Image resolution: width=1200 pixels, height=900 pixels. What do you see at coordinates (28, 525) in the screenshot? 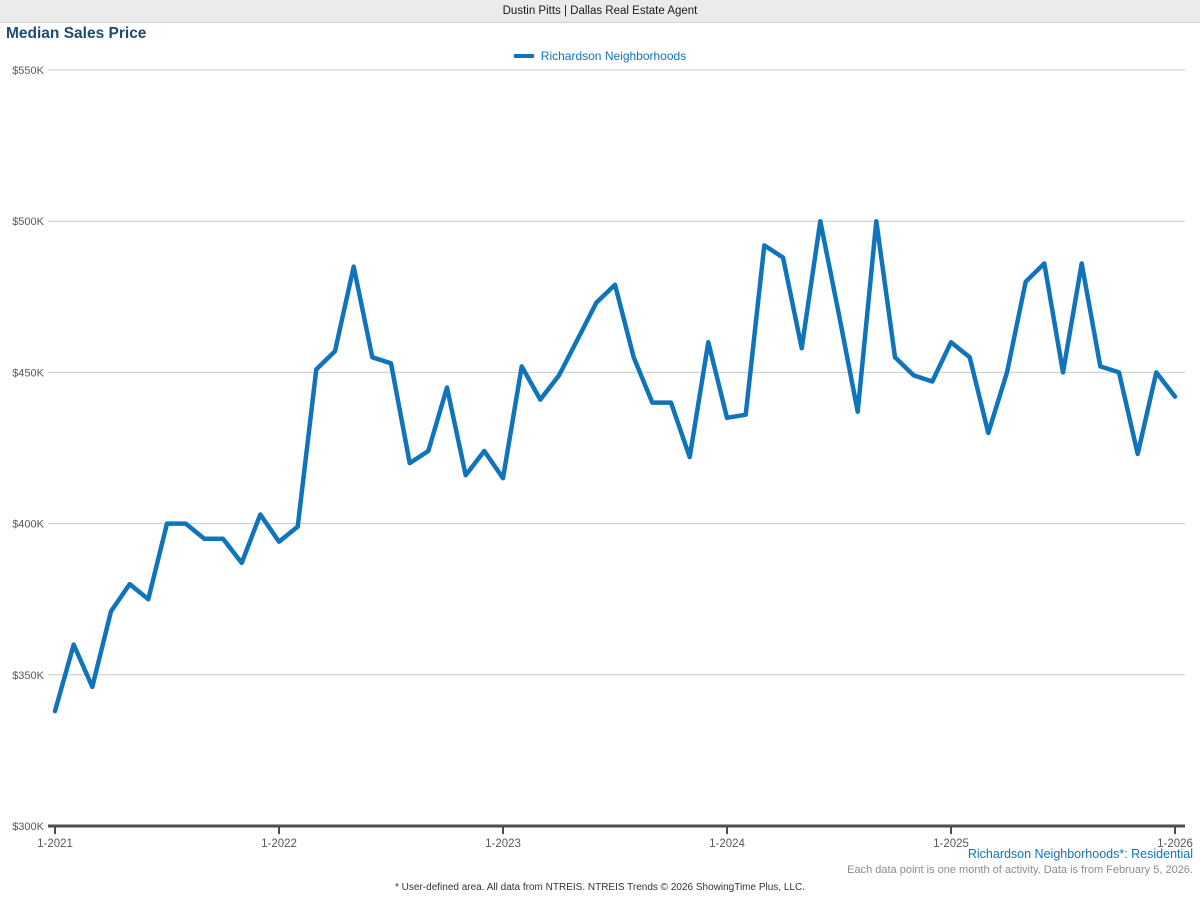
I see `y-axis-label: $400K` at bounding box center [28, 525].